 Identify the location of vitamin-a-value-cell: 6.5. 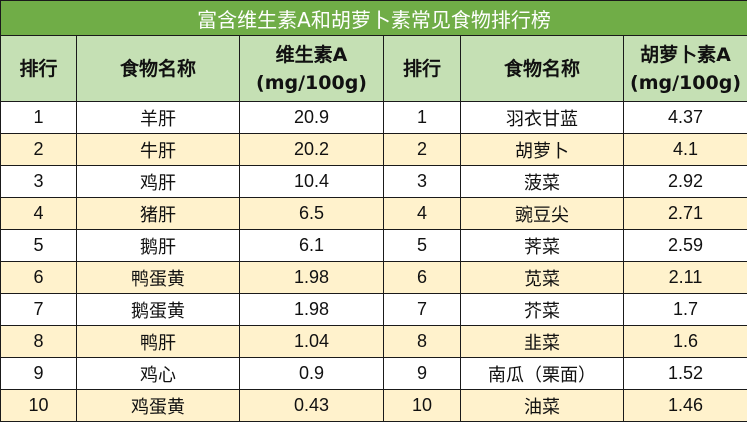
(312, 214).